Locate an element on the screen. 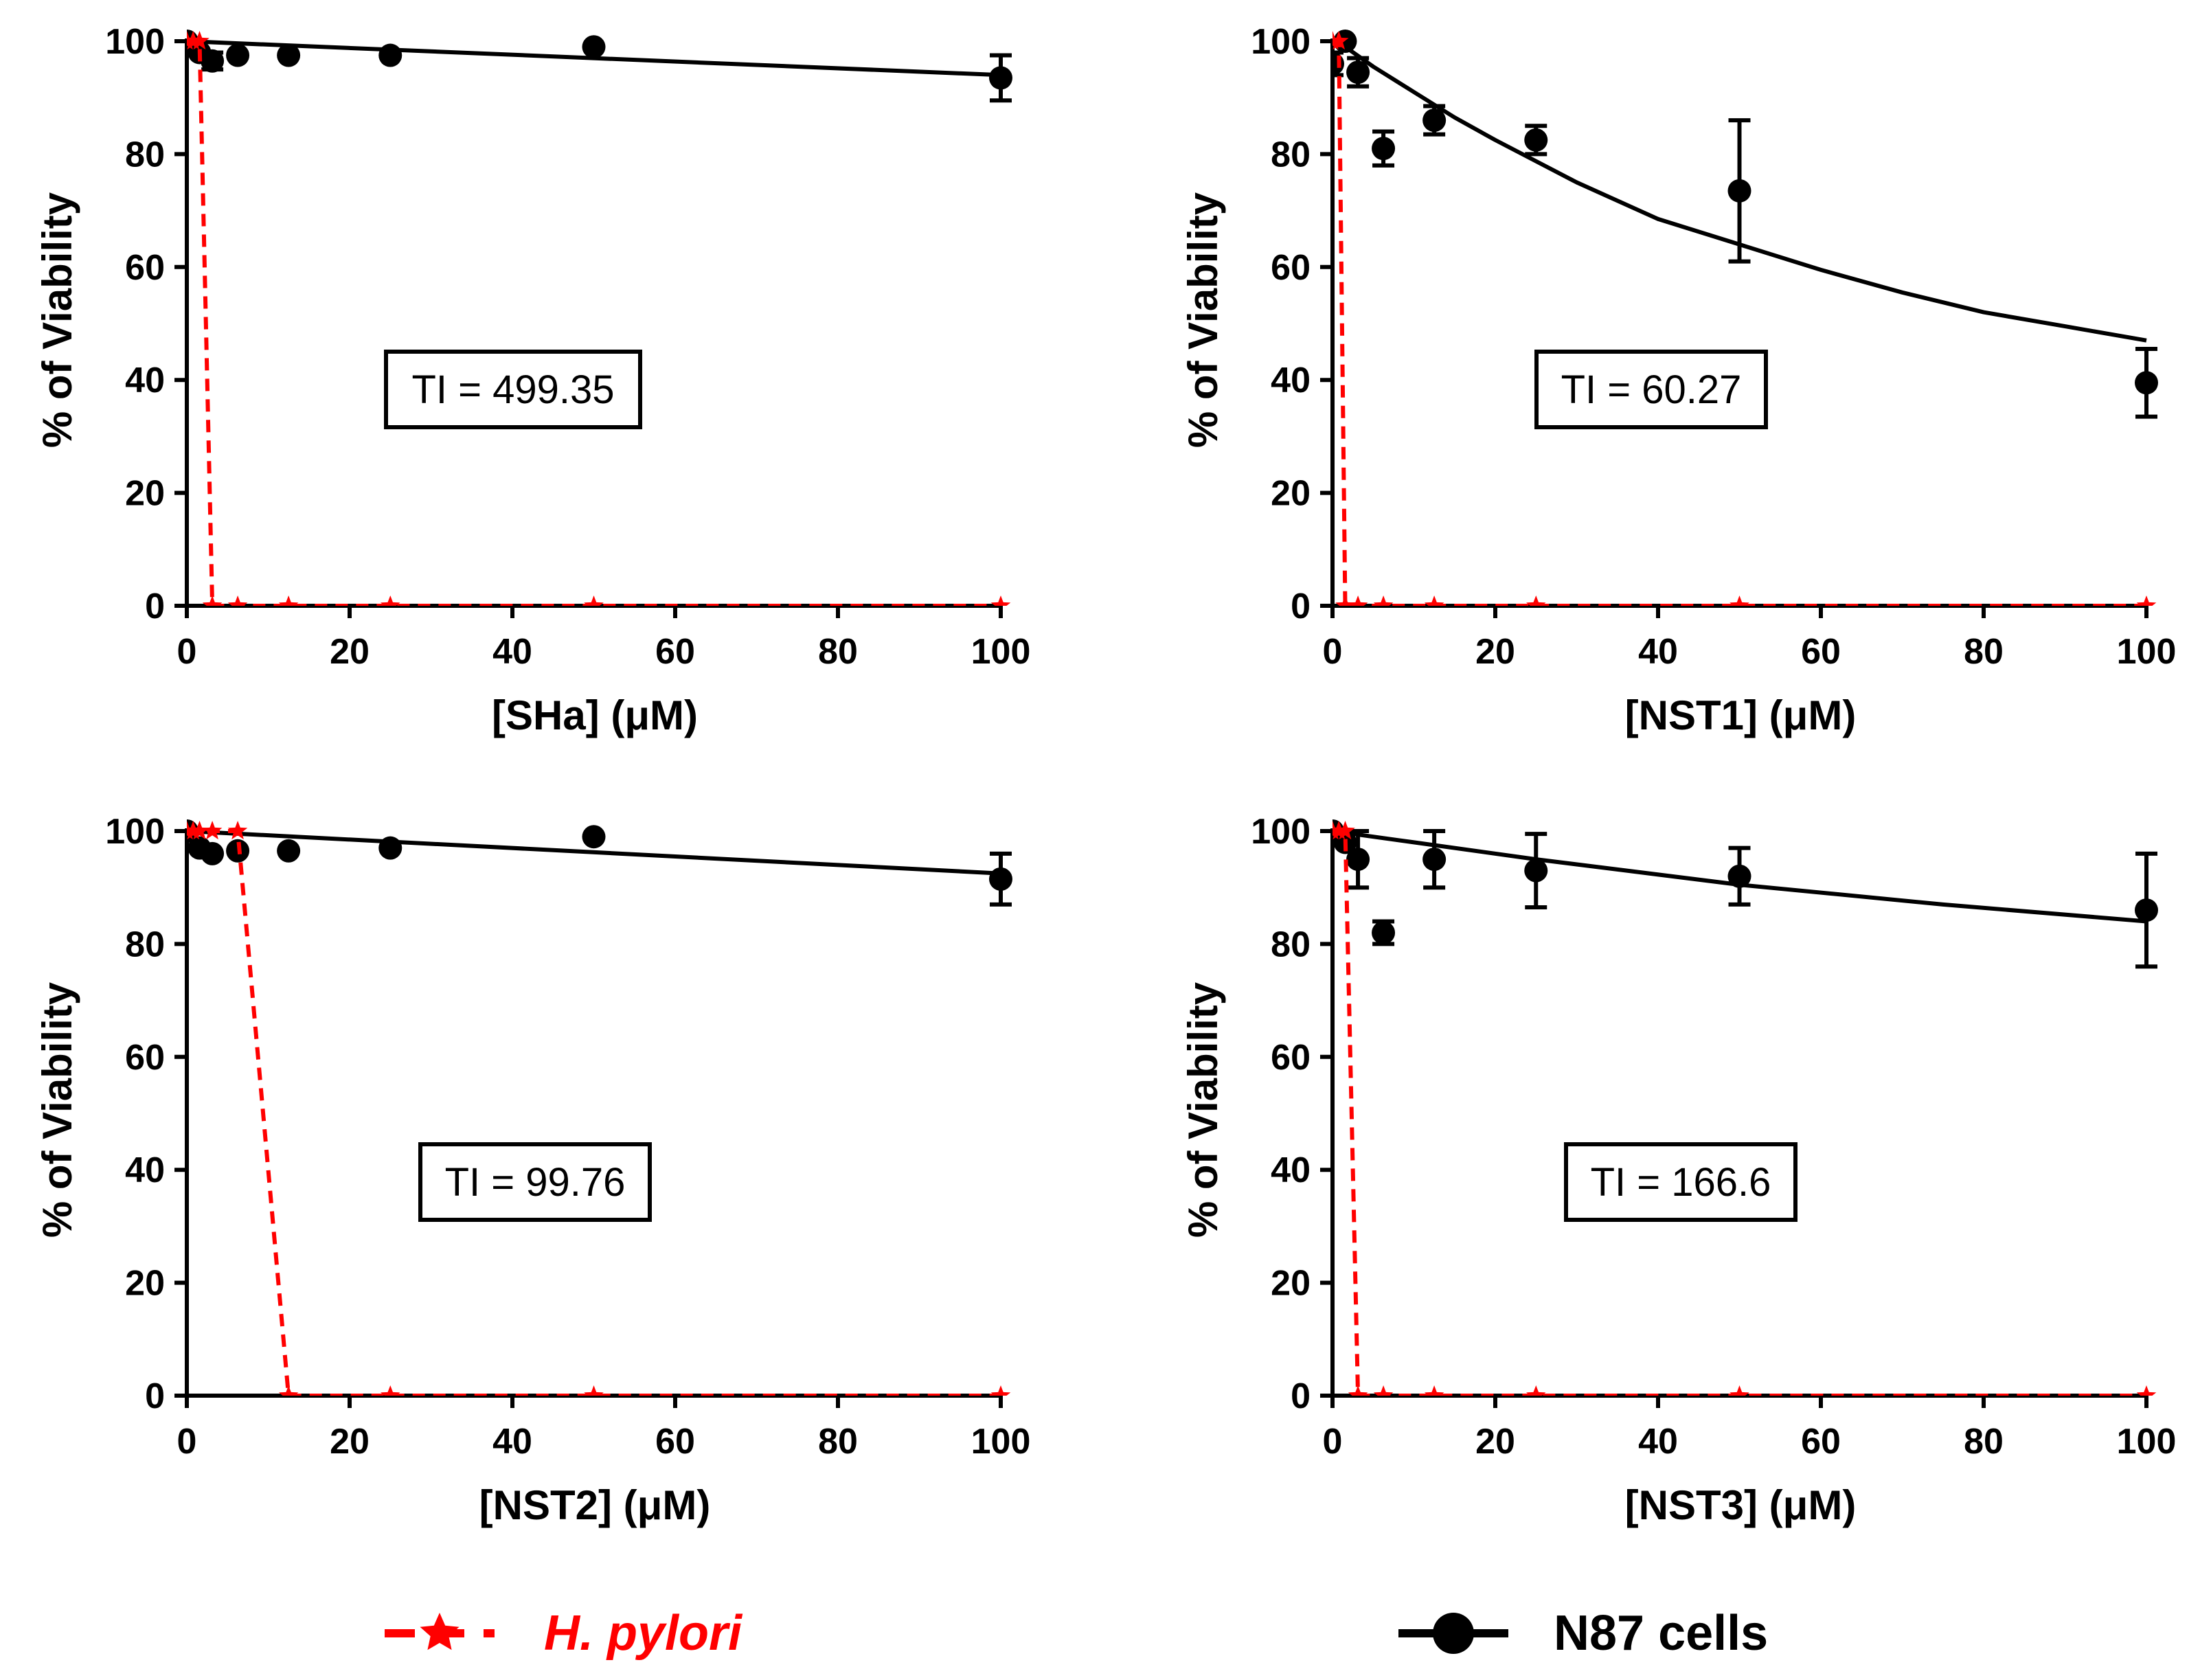 This screenshot has height=1680, width=2200. legend-label-n87: N87 cells is located at coordinates (1661, 1633).